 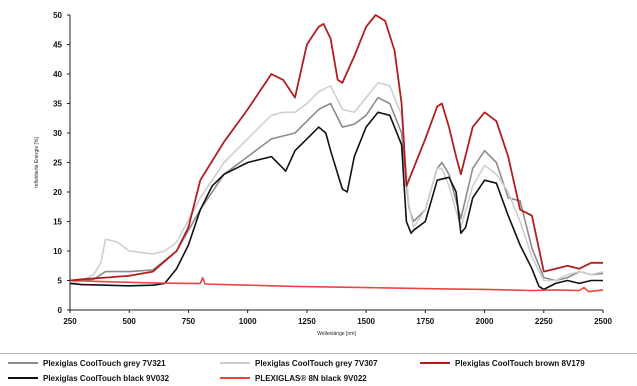 What do you see at coordinates (106, 378) in the screenshot?
I see `legend-label: Plexiglas CoolTouch black 9V032` at bounding box center [106, 378].